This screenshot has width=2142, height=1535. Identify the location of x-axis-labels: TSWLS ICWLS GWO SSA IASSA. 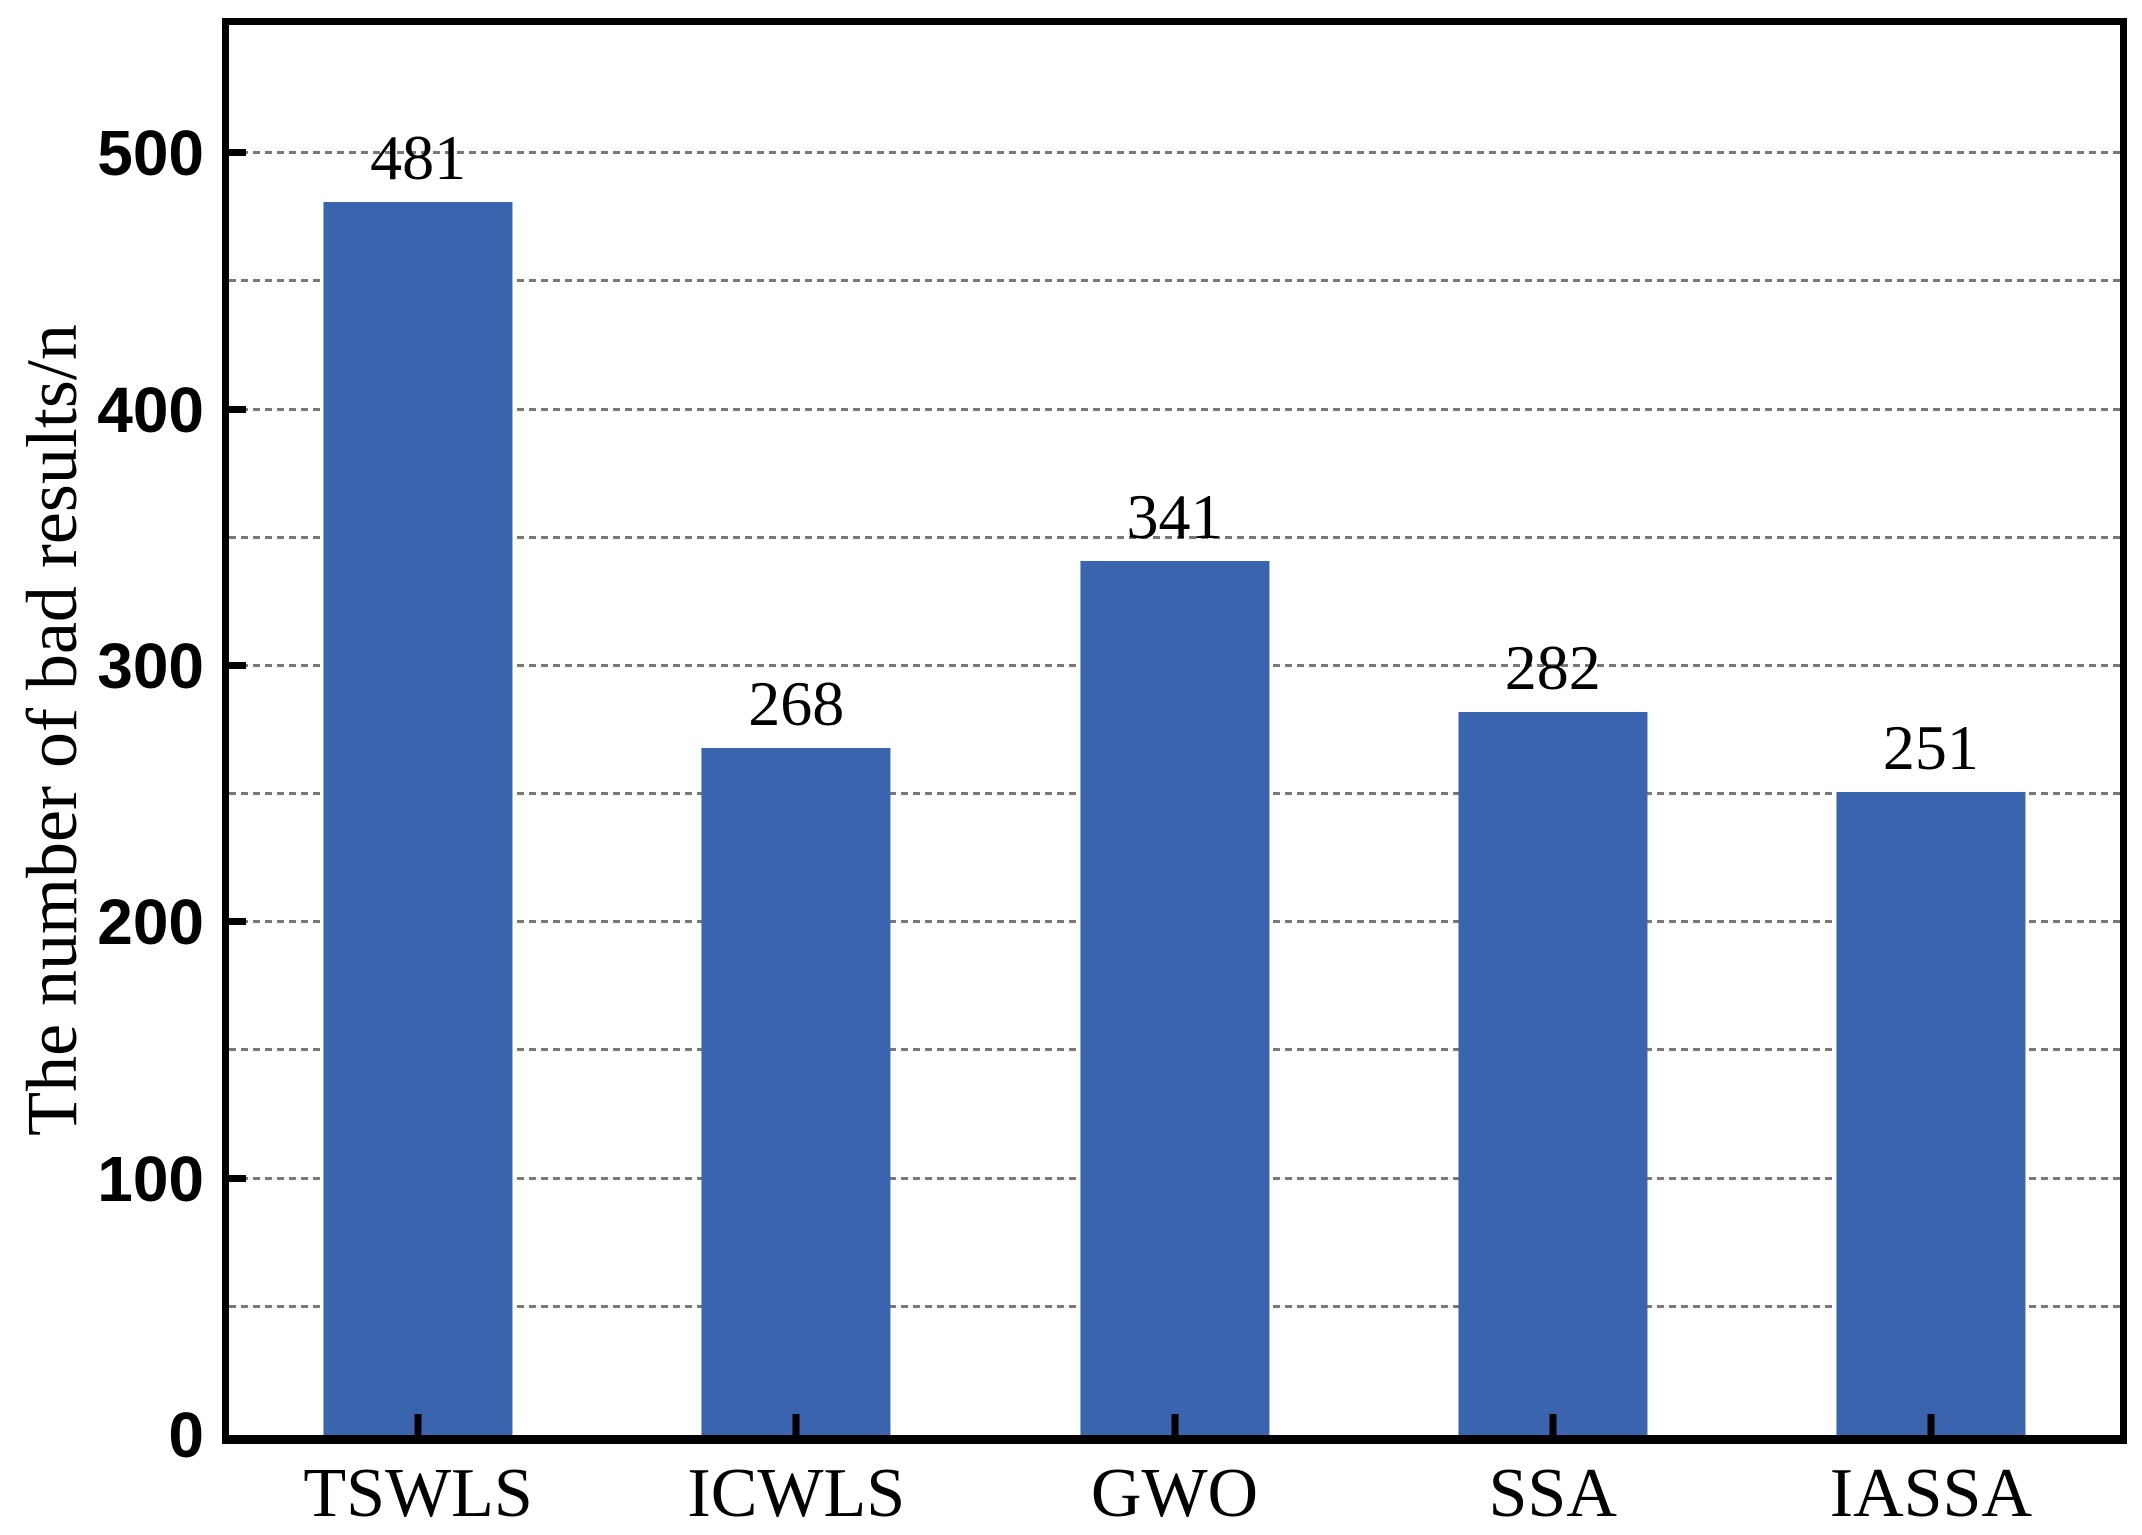
(1174, 1493).